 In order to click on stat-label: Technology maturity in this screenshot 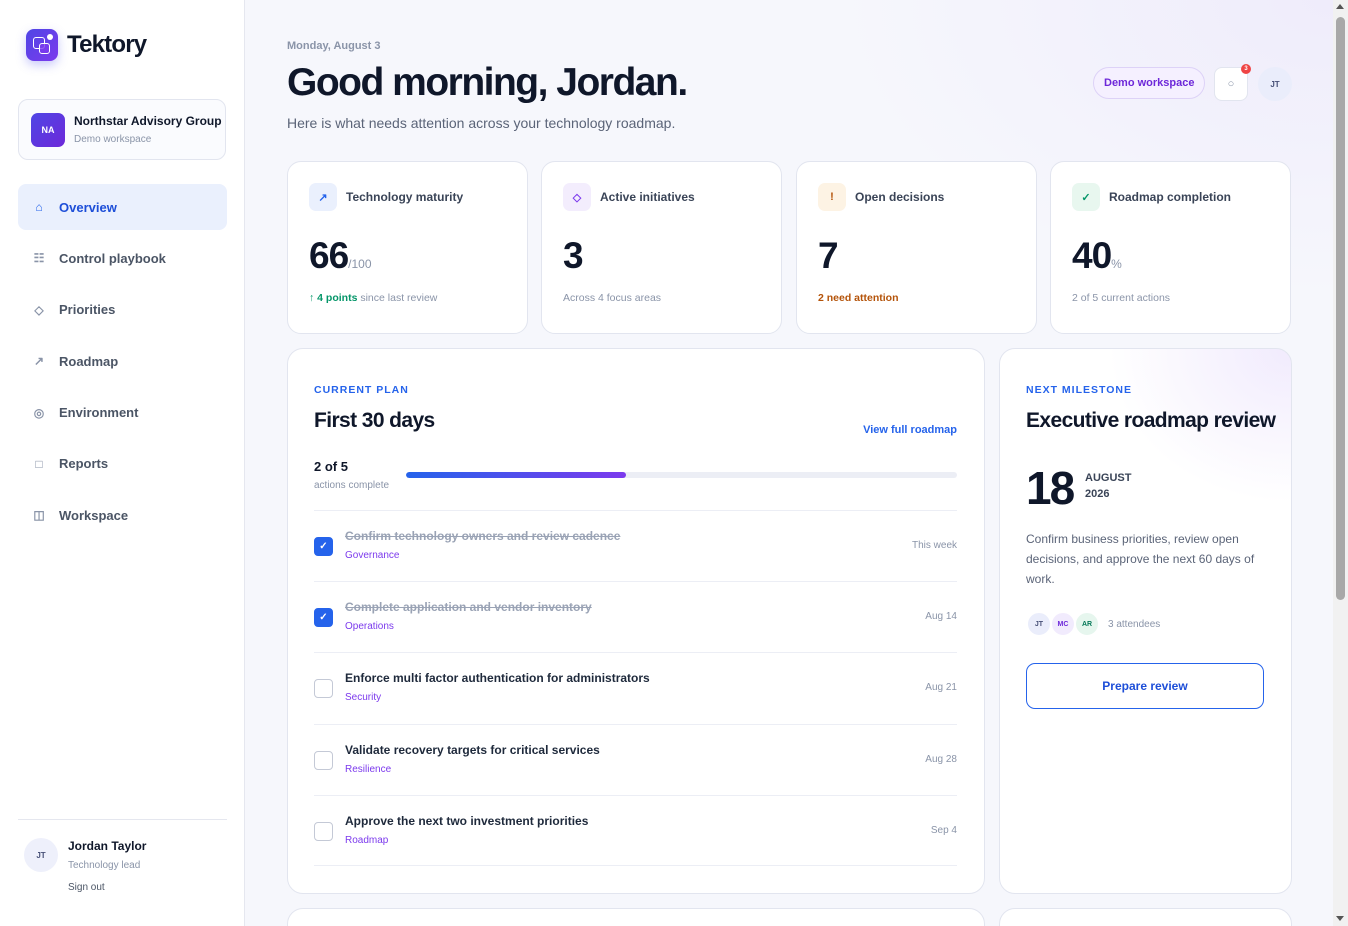, I will do `click(405, 197)`.